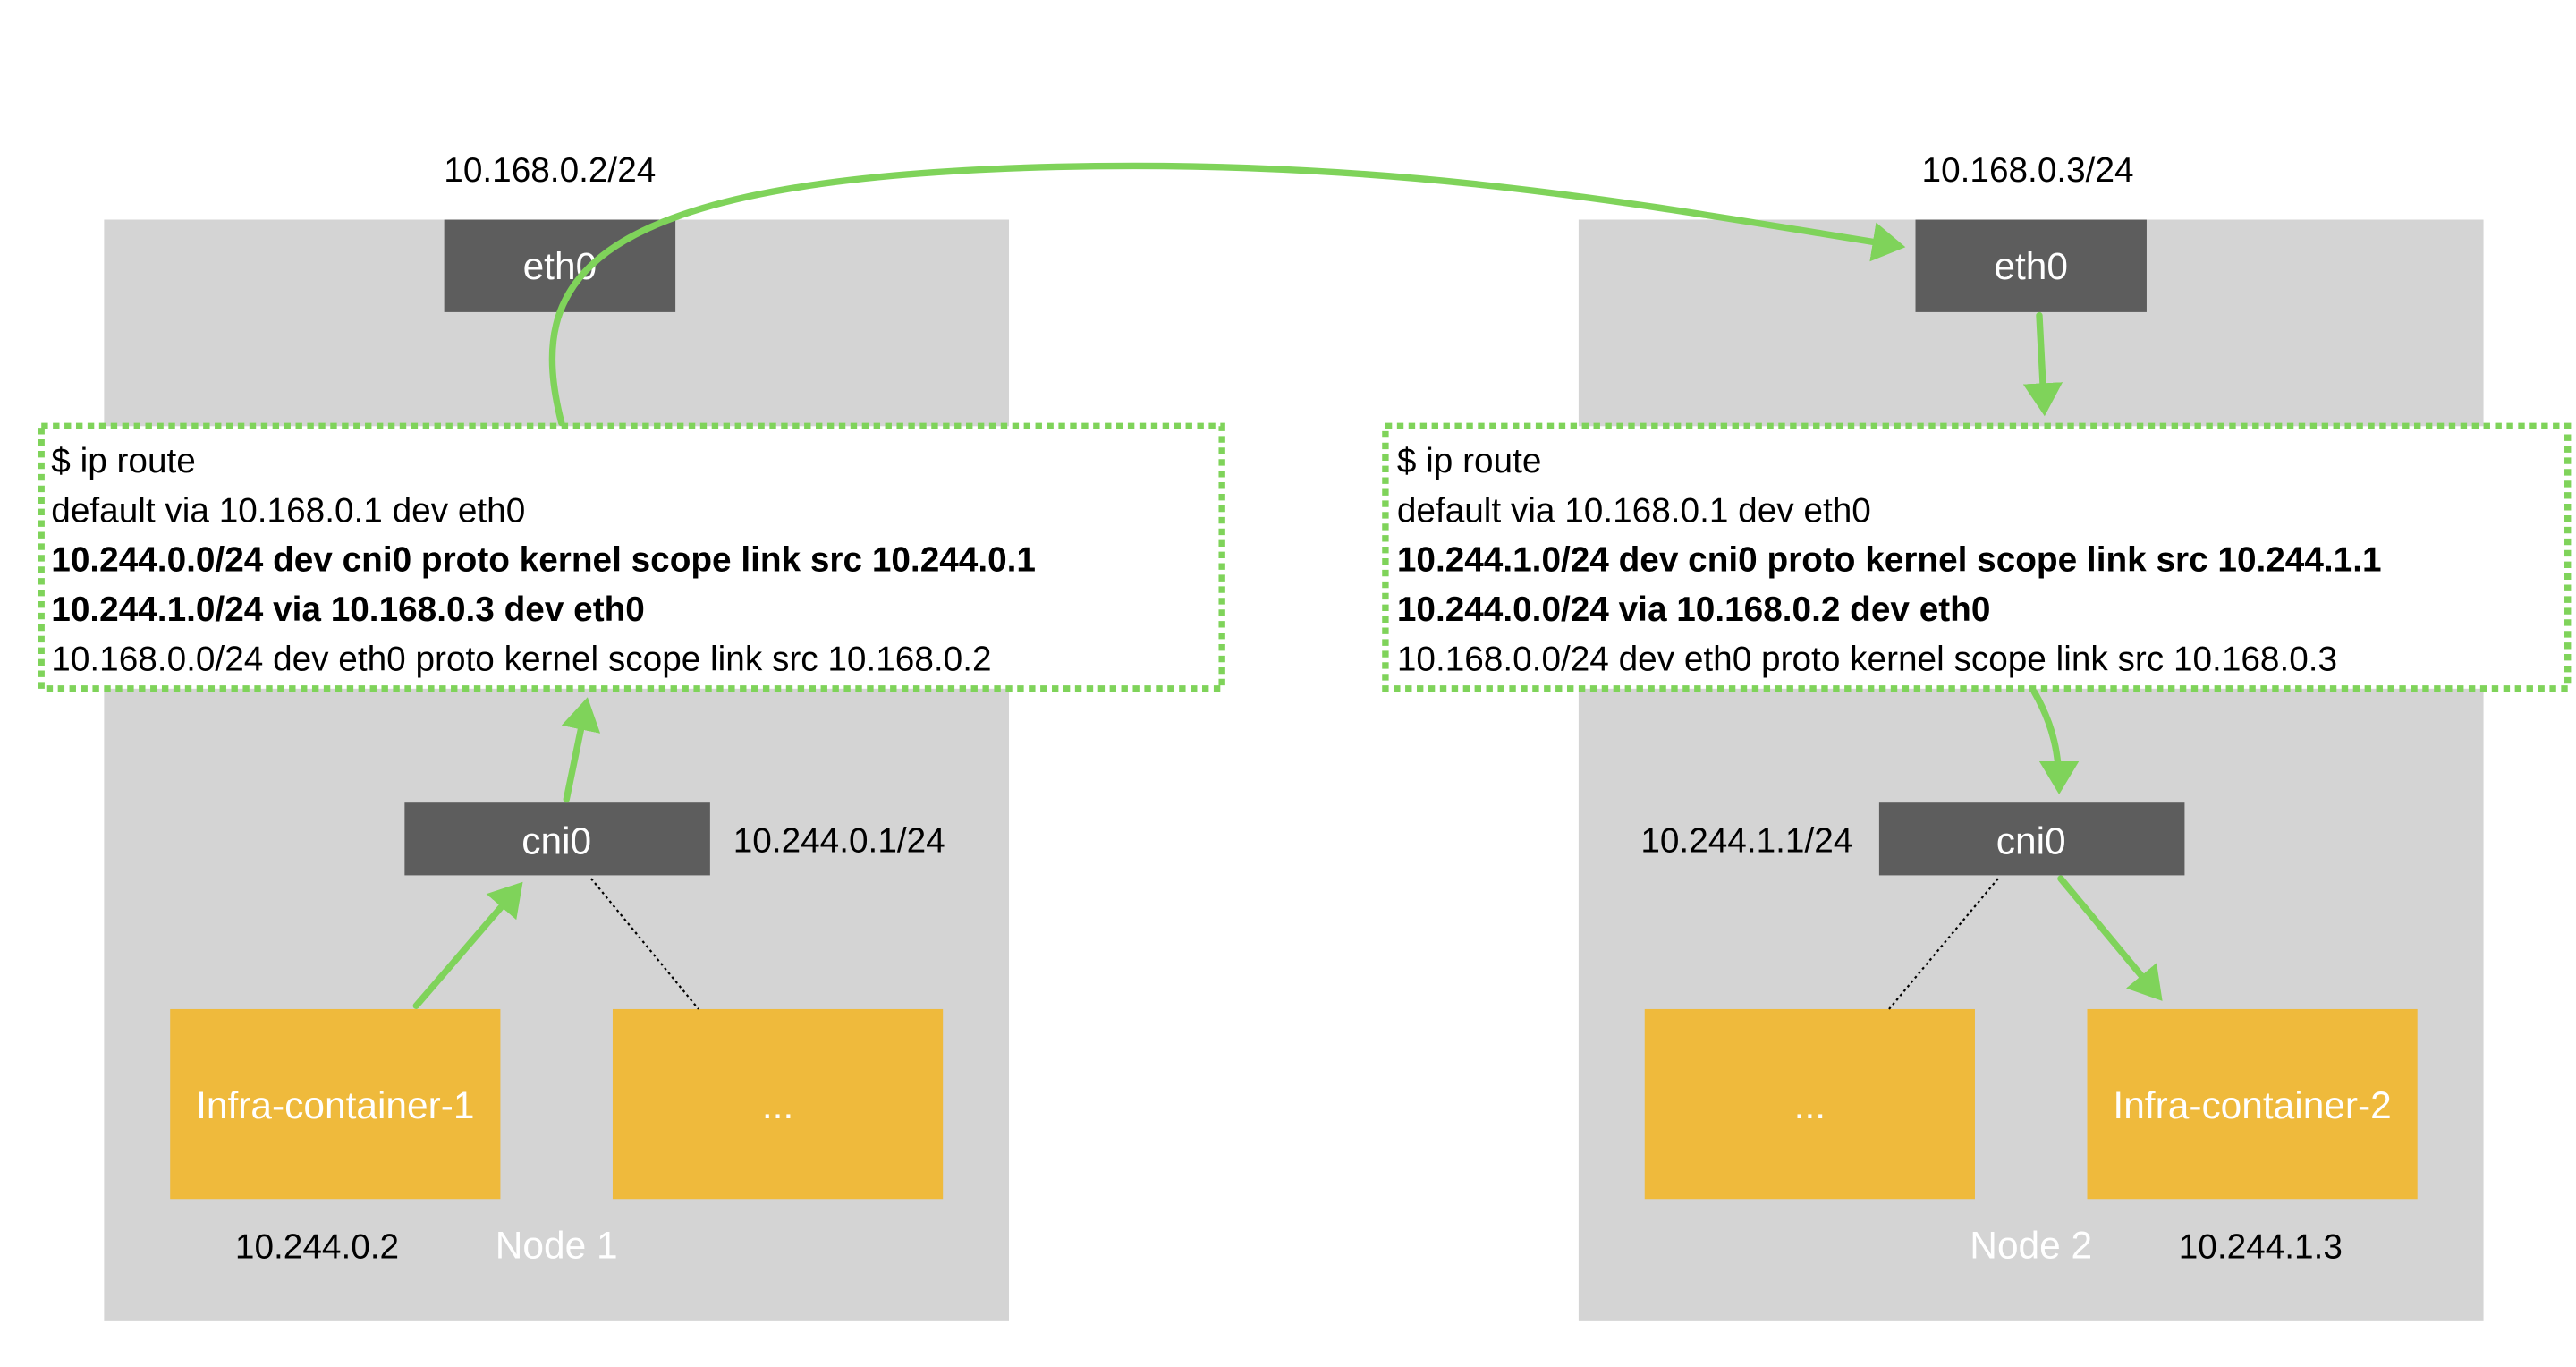 The image size is (2576, 1367). I want to click on node-2-eth0, so click(2031, 265).